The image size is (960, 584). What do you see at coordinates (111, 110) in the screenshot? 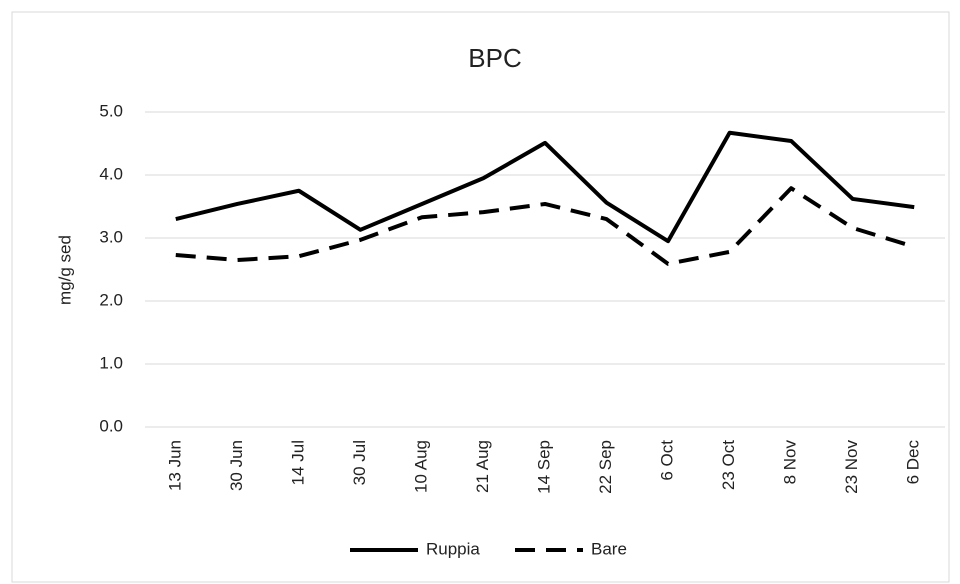
I see `y-tick-label: 5.0` at bounding box center [111, 110].